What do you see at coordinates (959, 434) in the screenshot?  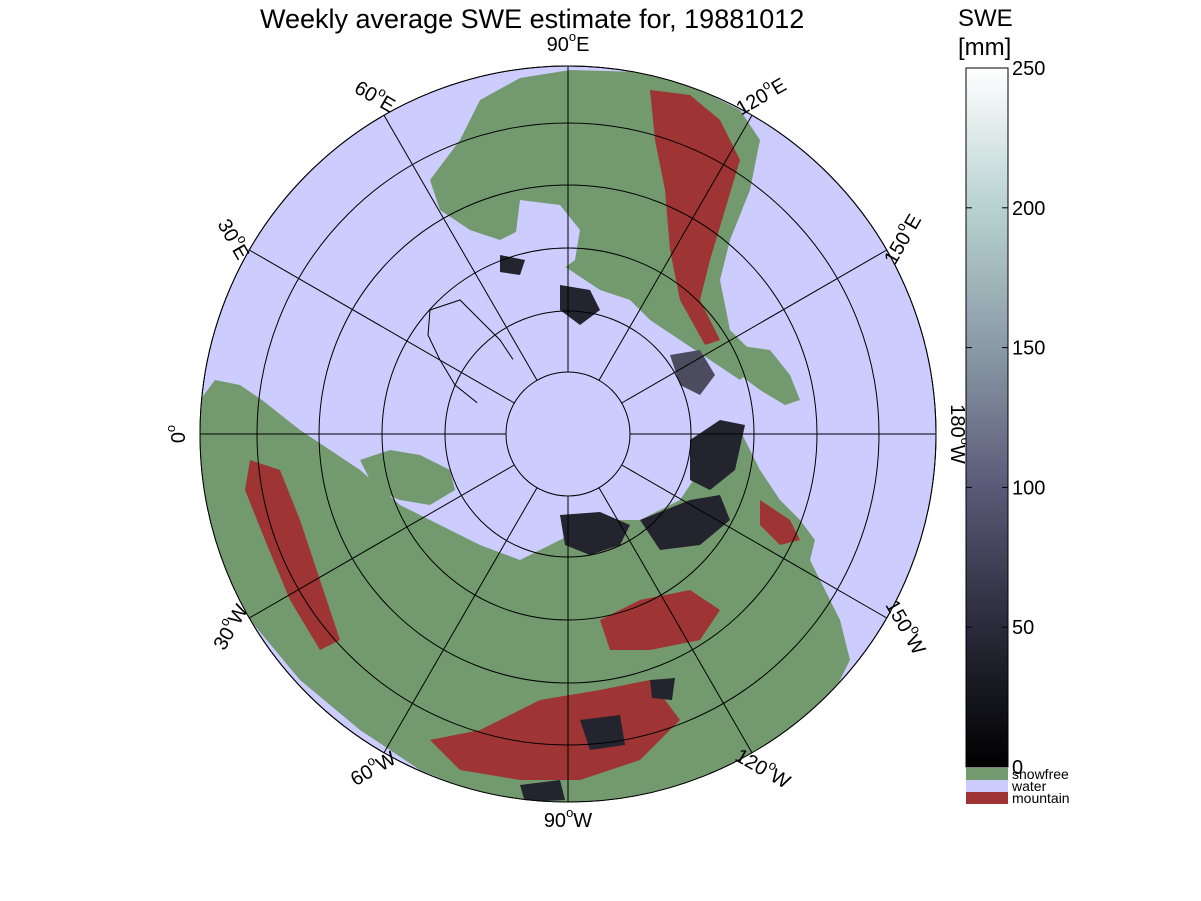 I see `meridian-label: 180oW` at bounding box center [959, 434].